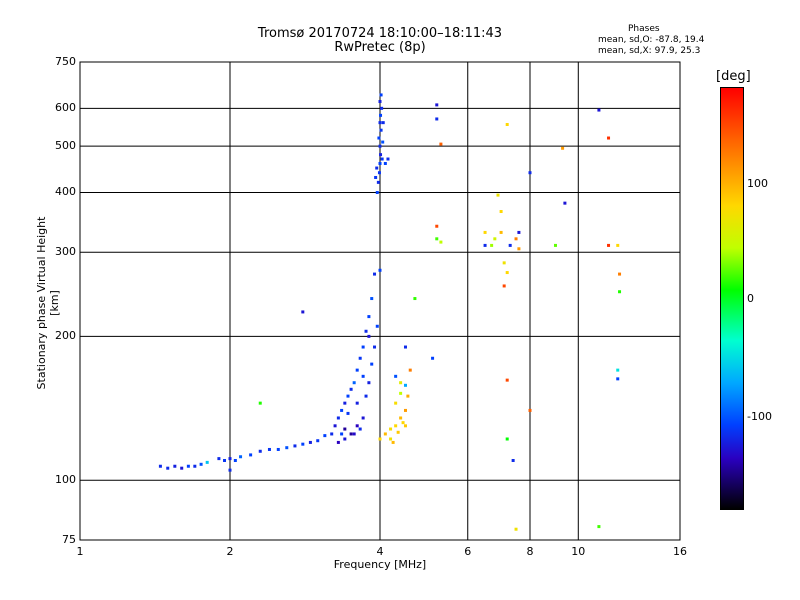 Image resolution: width=800 pixels, height=600 pixels. What do you see at coordinates (380, 564) in the screenshot?
I see `x-axis-title: Frequency [MHz]` at bounding box center [380, 564].